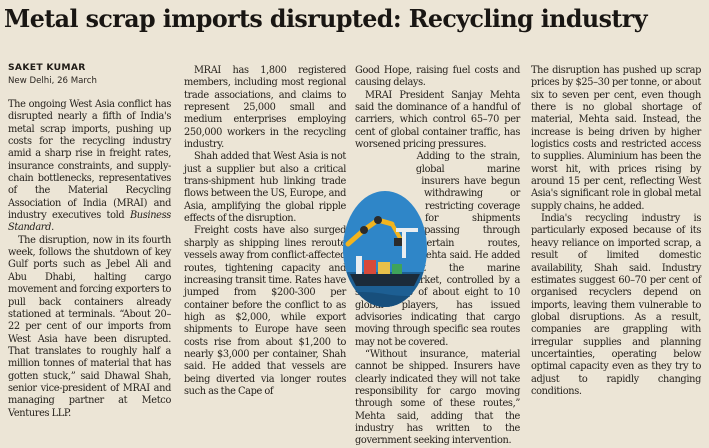 Image resolution: width=709 pixels, height=448 pixels. I want to click on byline: SAKET KUMAR, so click(47, 67).